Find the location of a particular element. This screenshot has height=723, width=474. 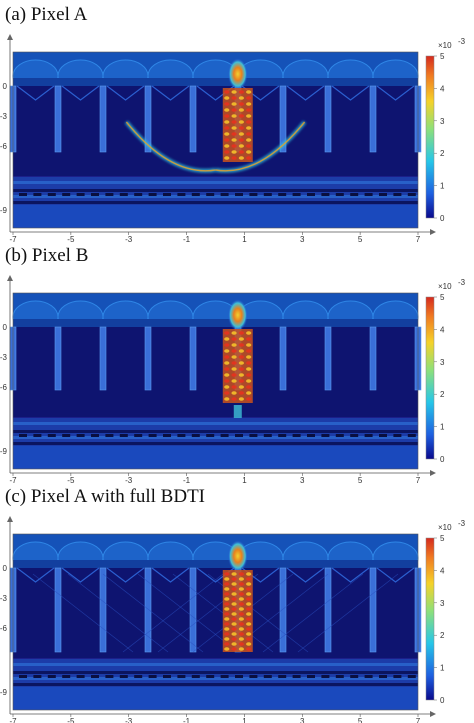

colorbar-tick-label: 1 is located at coordinates (442, 427).